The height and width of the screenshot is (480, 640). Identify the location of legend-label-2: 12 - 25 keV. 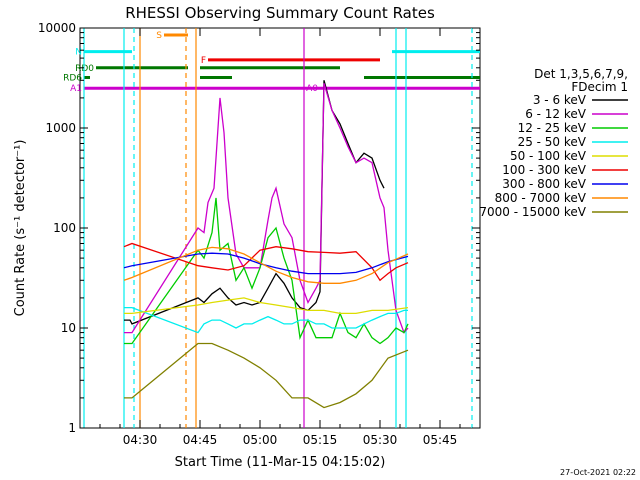
(552, 128).